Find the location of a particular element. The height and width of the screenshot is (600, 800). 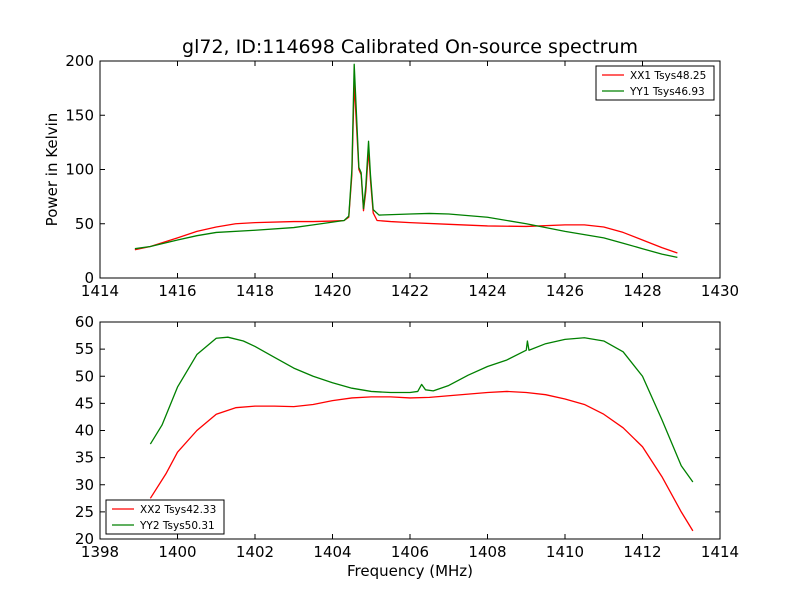

panel1-x-tick-label: 1414 is located at coordinates (100, 291).